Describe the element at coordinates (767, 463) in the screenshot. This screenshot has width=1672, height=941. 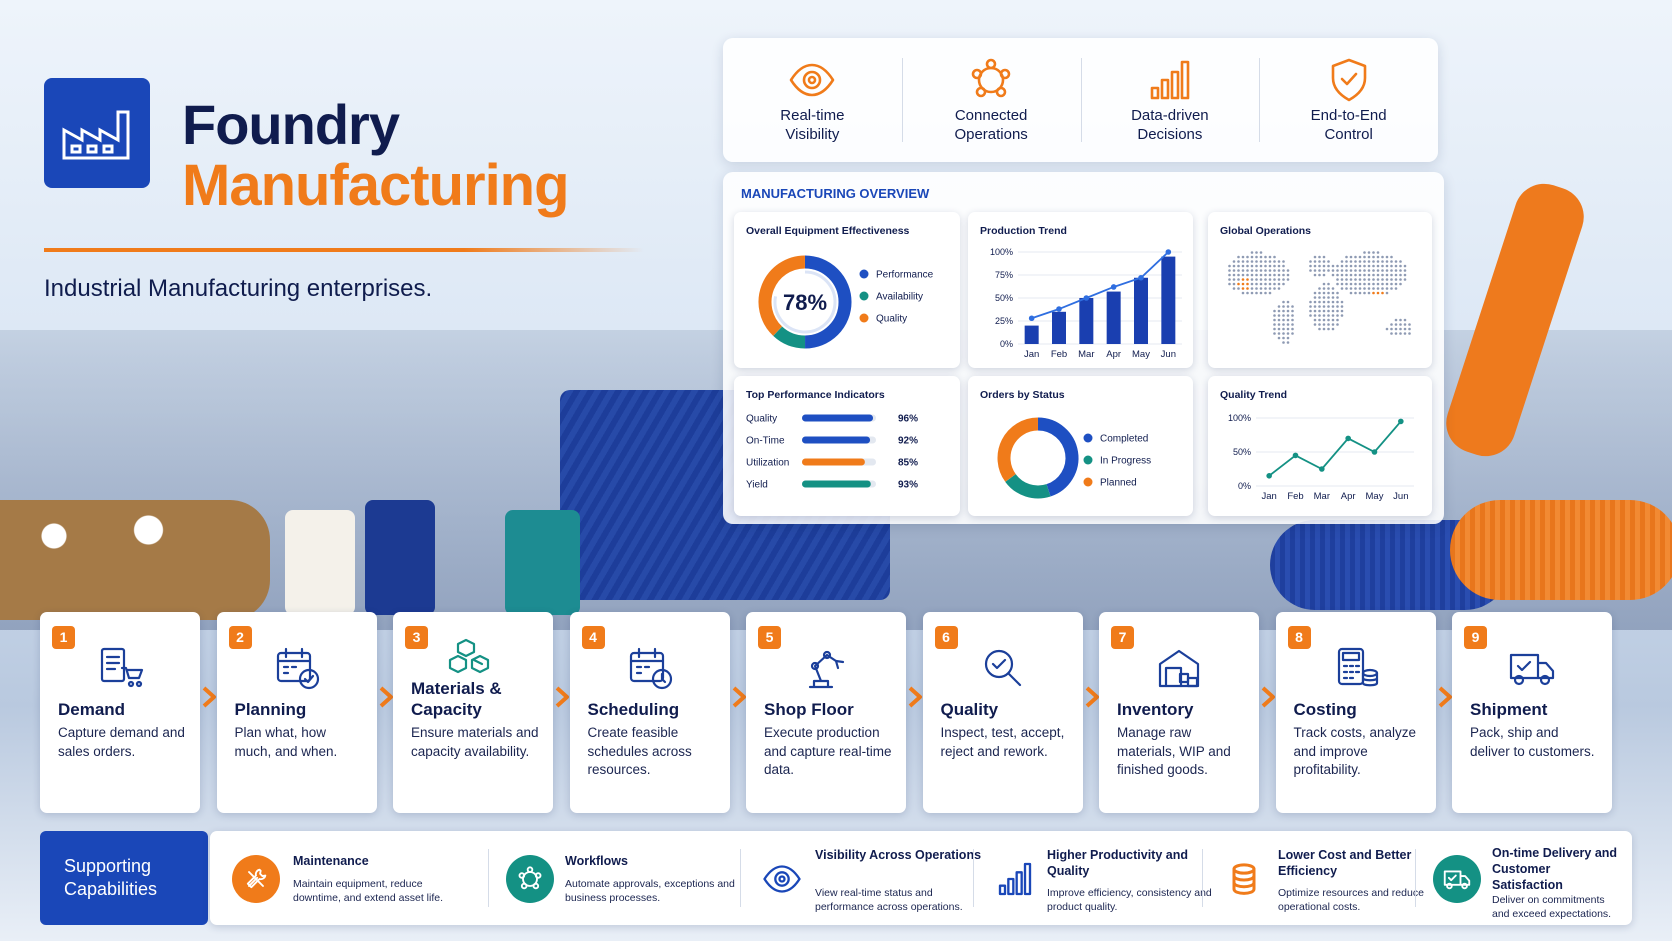
I see `kpi-label: Utilization` at that location.